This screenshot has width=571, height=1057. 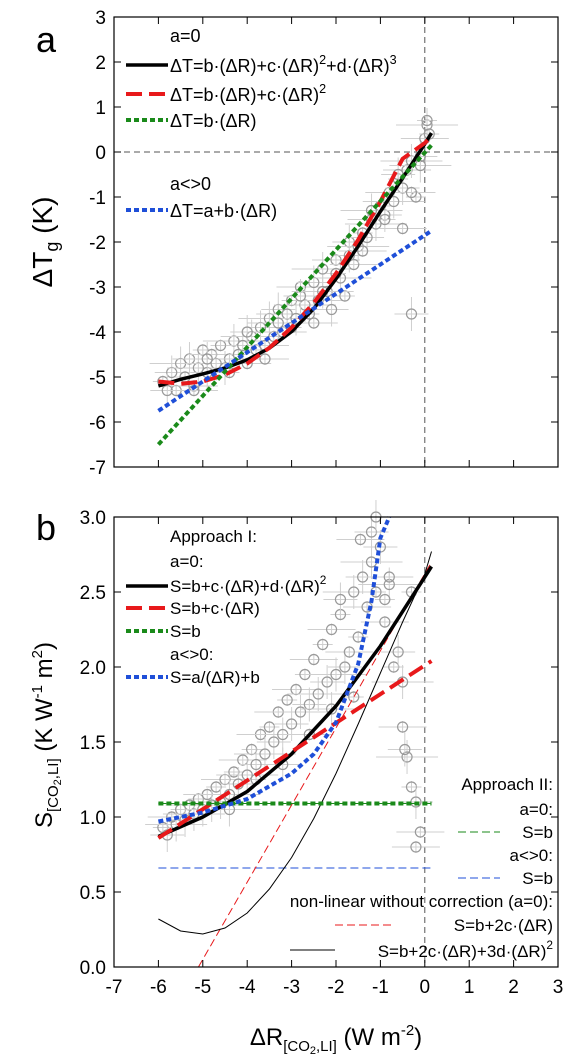 I want to click on panel-a-series-linoff, so click(x=295, y=321).